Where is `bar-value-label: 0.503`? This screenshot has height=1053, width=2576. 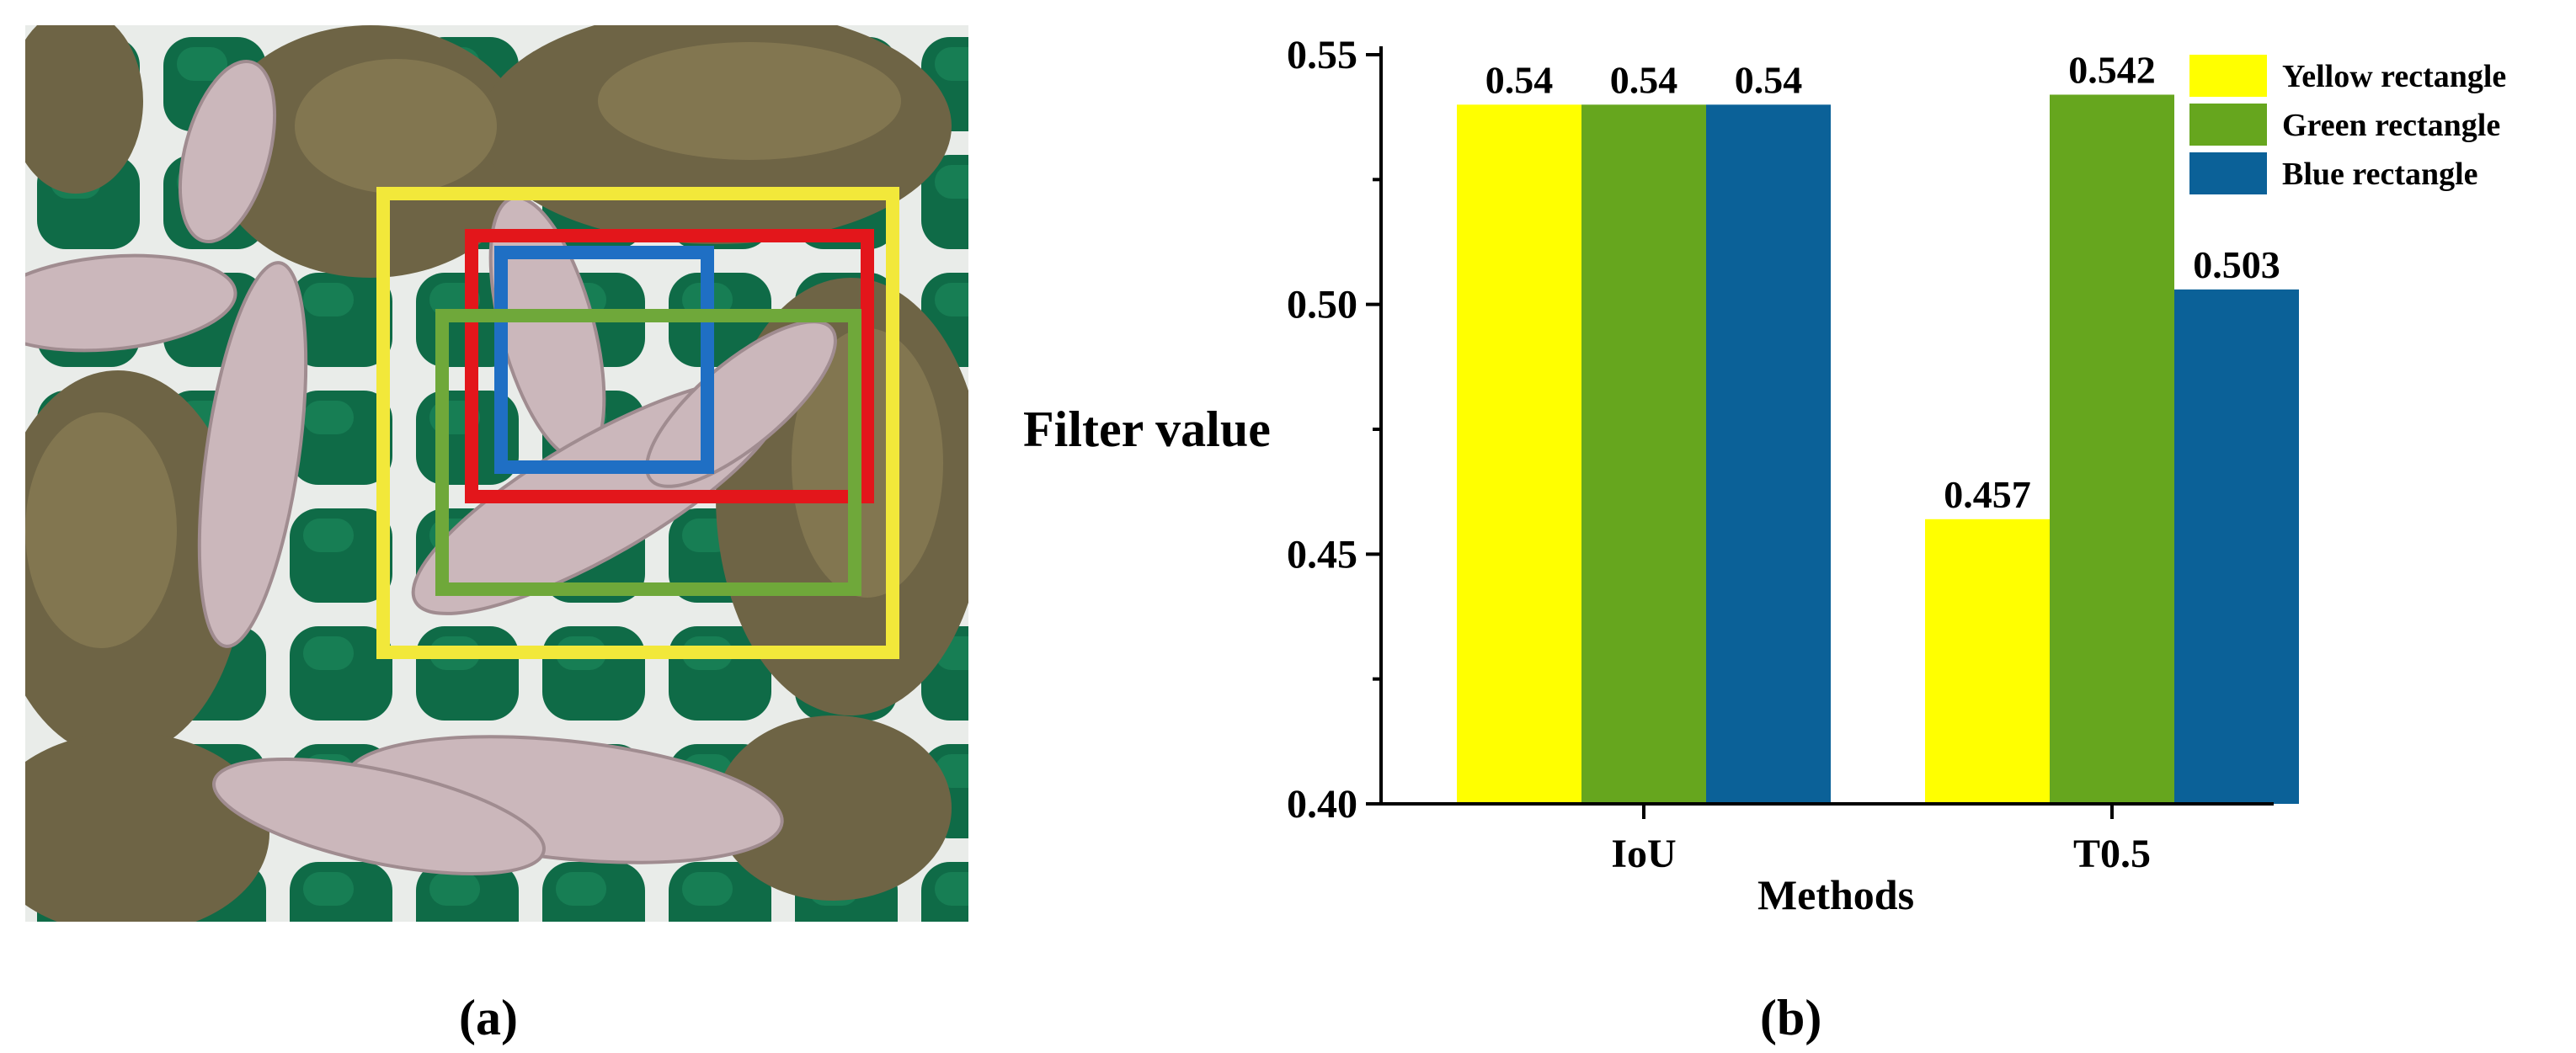
bar-value-label: 0.503 is located at coordinates (2236, 264).